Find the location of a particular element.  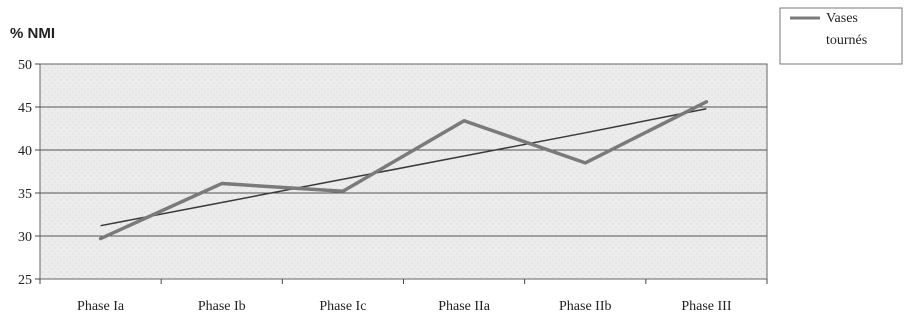

legend: Vases tournés is located at coordinates (841, 36).